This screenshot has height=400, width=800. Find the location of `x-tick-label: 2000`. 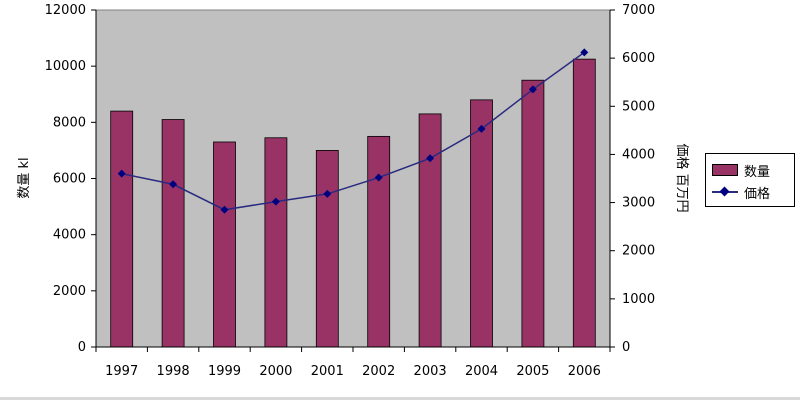

x-tick-label: 2000 is located at coordinates (275, 371).